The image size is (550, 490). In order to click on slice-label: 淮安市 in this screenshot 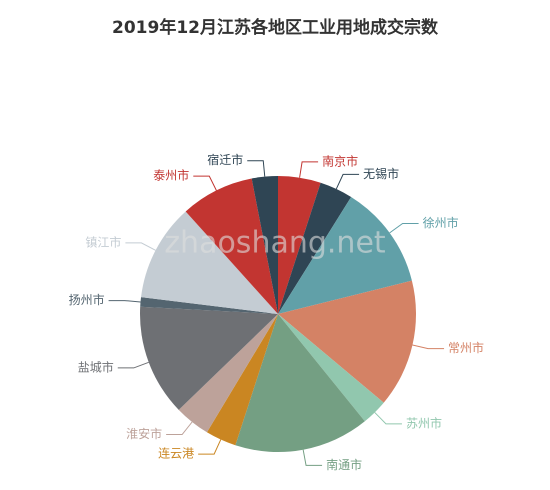, I will do `click(144, 433)`.